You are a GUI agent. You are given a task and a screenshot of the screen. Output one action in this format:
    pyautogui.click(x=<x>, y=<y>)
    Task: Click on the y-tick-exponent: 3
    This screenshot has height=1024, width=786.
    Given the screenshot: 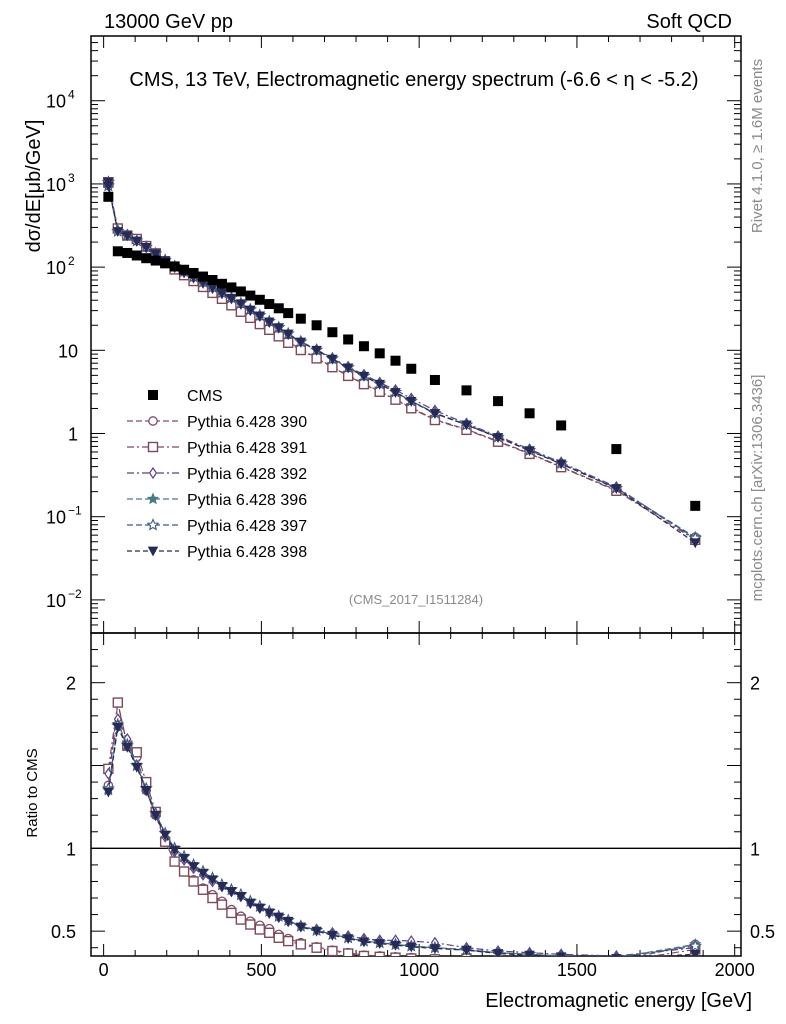 What is the action you would take?
    pyautogui.click(x=71, y=178)
    